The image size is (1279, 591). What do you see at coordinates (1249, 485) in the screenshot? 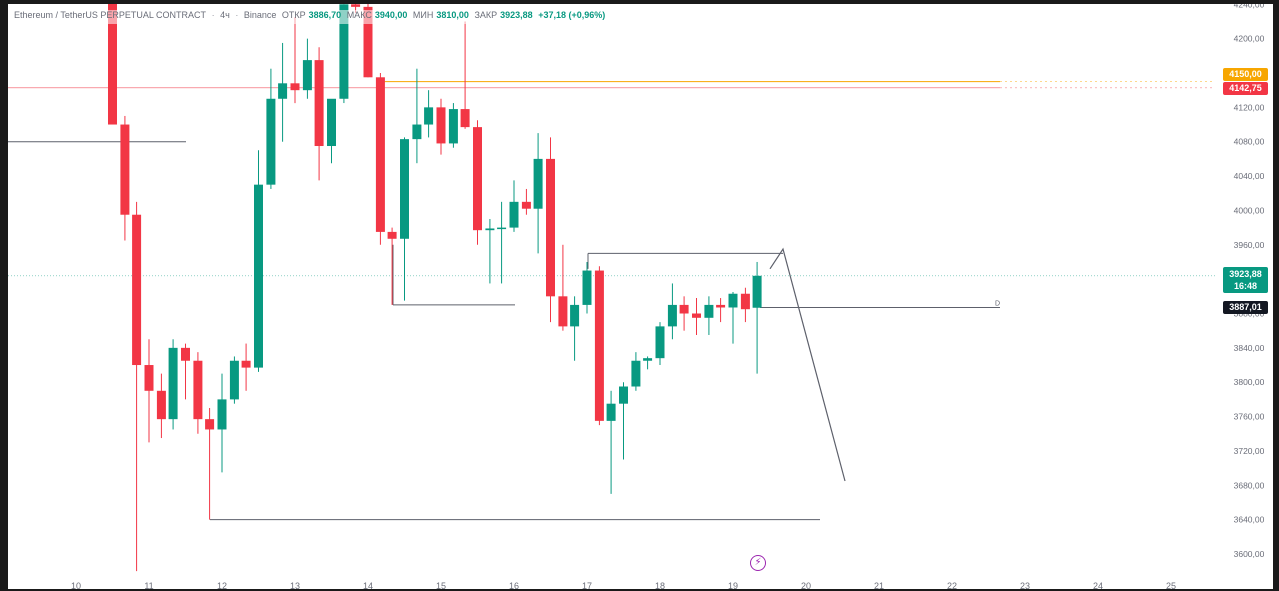
I see `y-tick-label: 3680,00` at bounding box center [1249, 485].